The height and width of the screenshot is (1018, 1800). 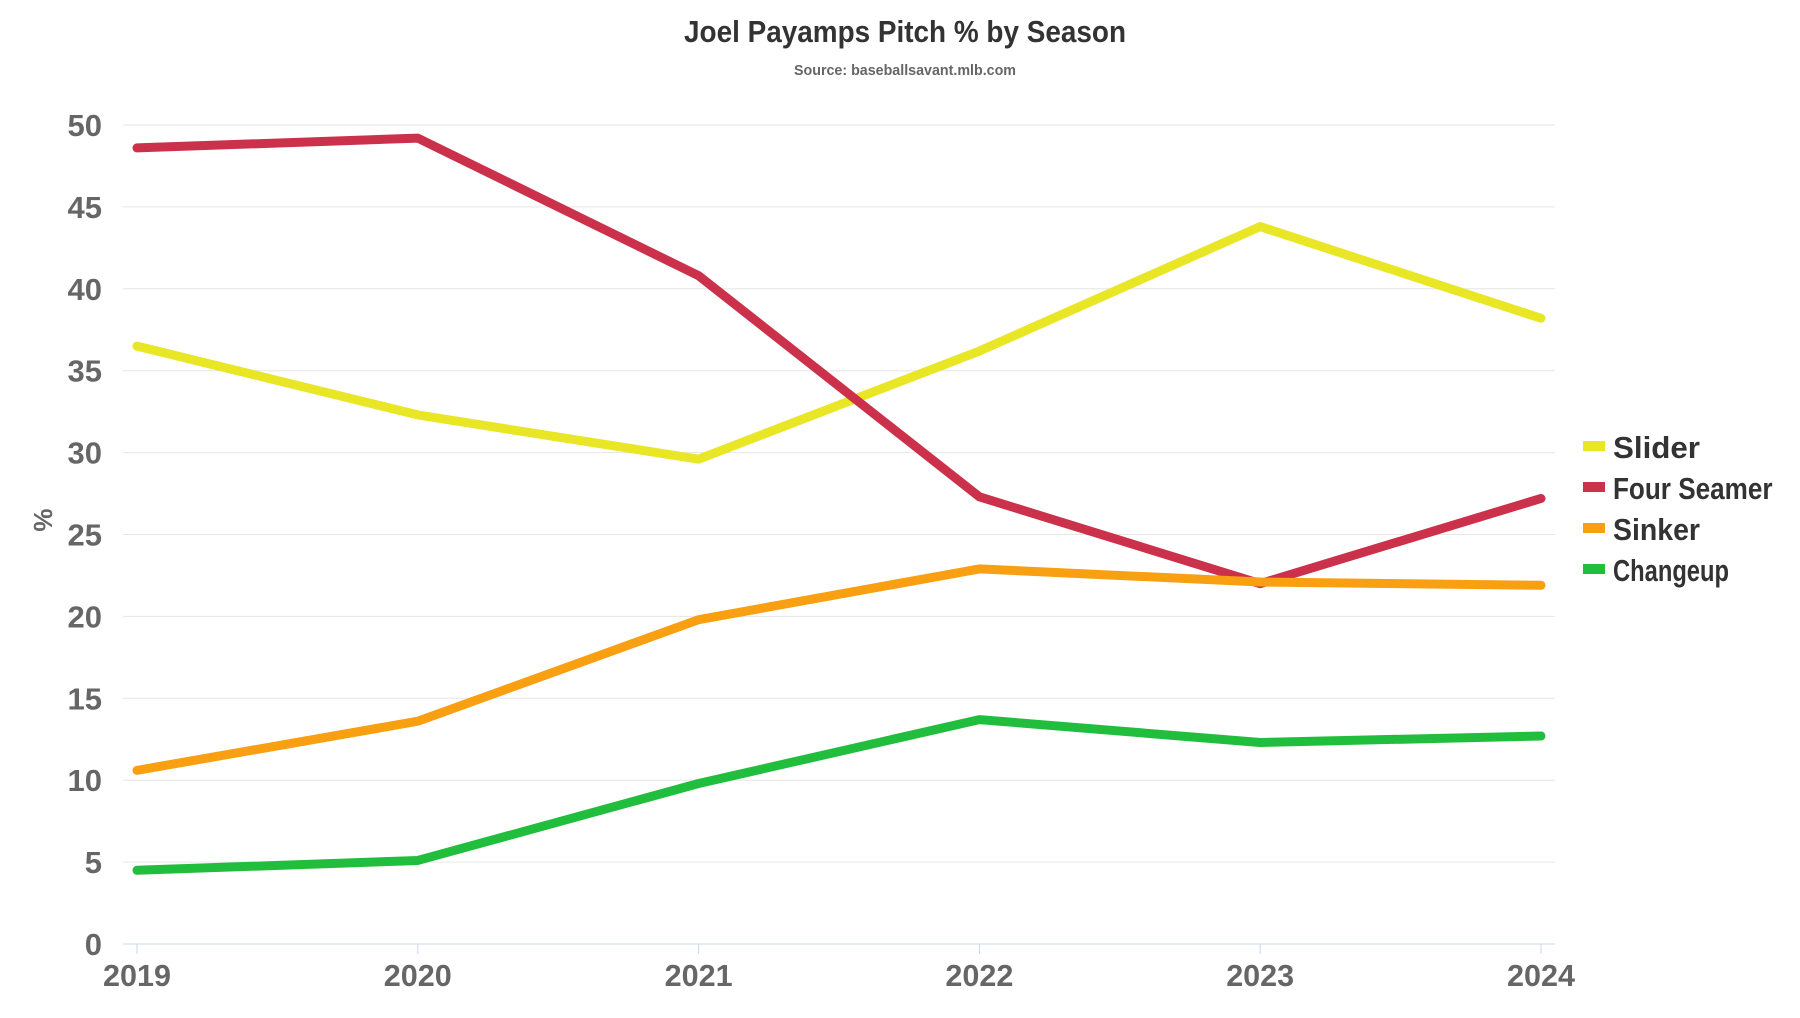 What do you see at coordinates (85, 698) in the screenshot?
I see `y-tick-label: 15` at bounding box center [85, 698].